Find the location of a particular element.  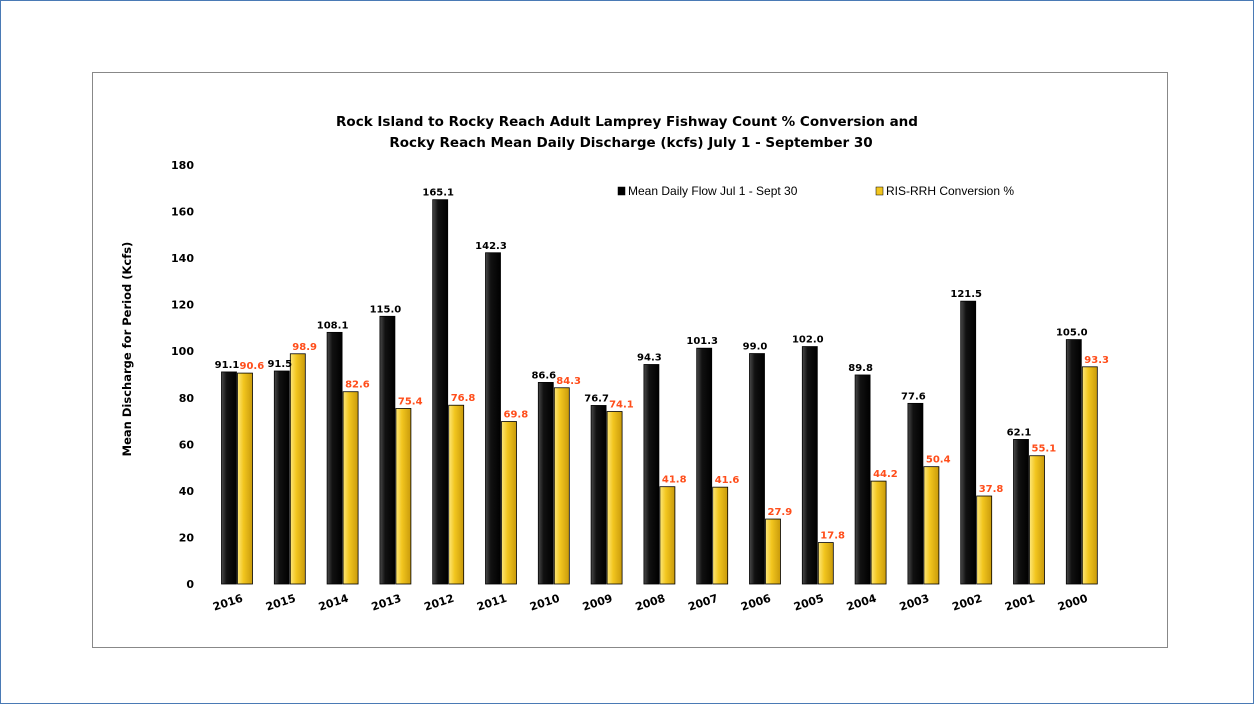

x-tick-label: 2003 is located at coordinates (914, 603).